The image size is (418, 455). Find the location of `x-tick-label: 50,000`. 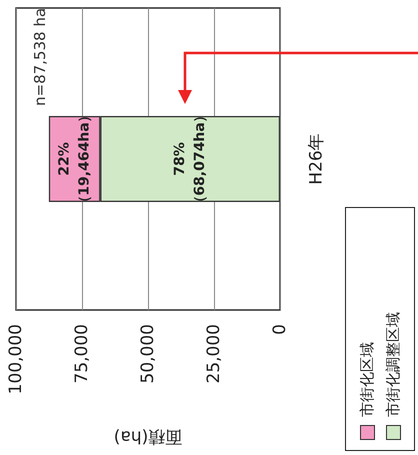

x-tick-label: 50,000 is located at coordinates (148, 354).